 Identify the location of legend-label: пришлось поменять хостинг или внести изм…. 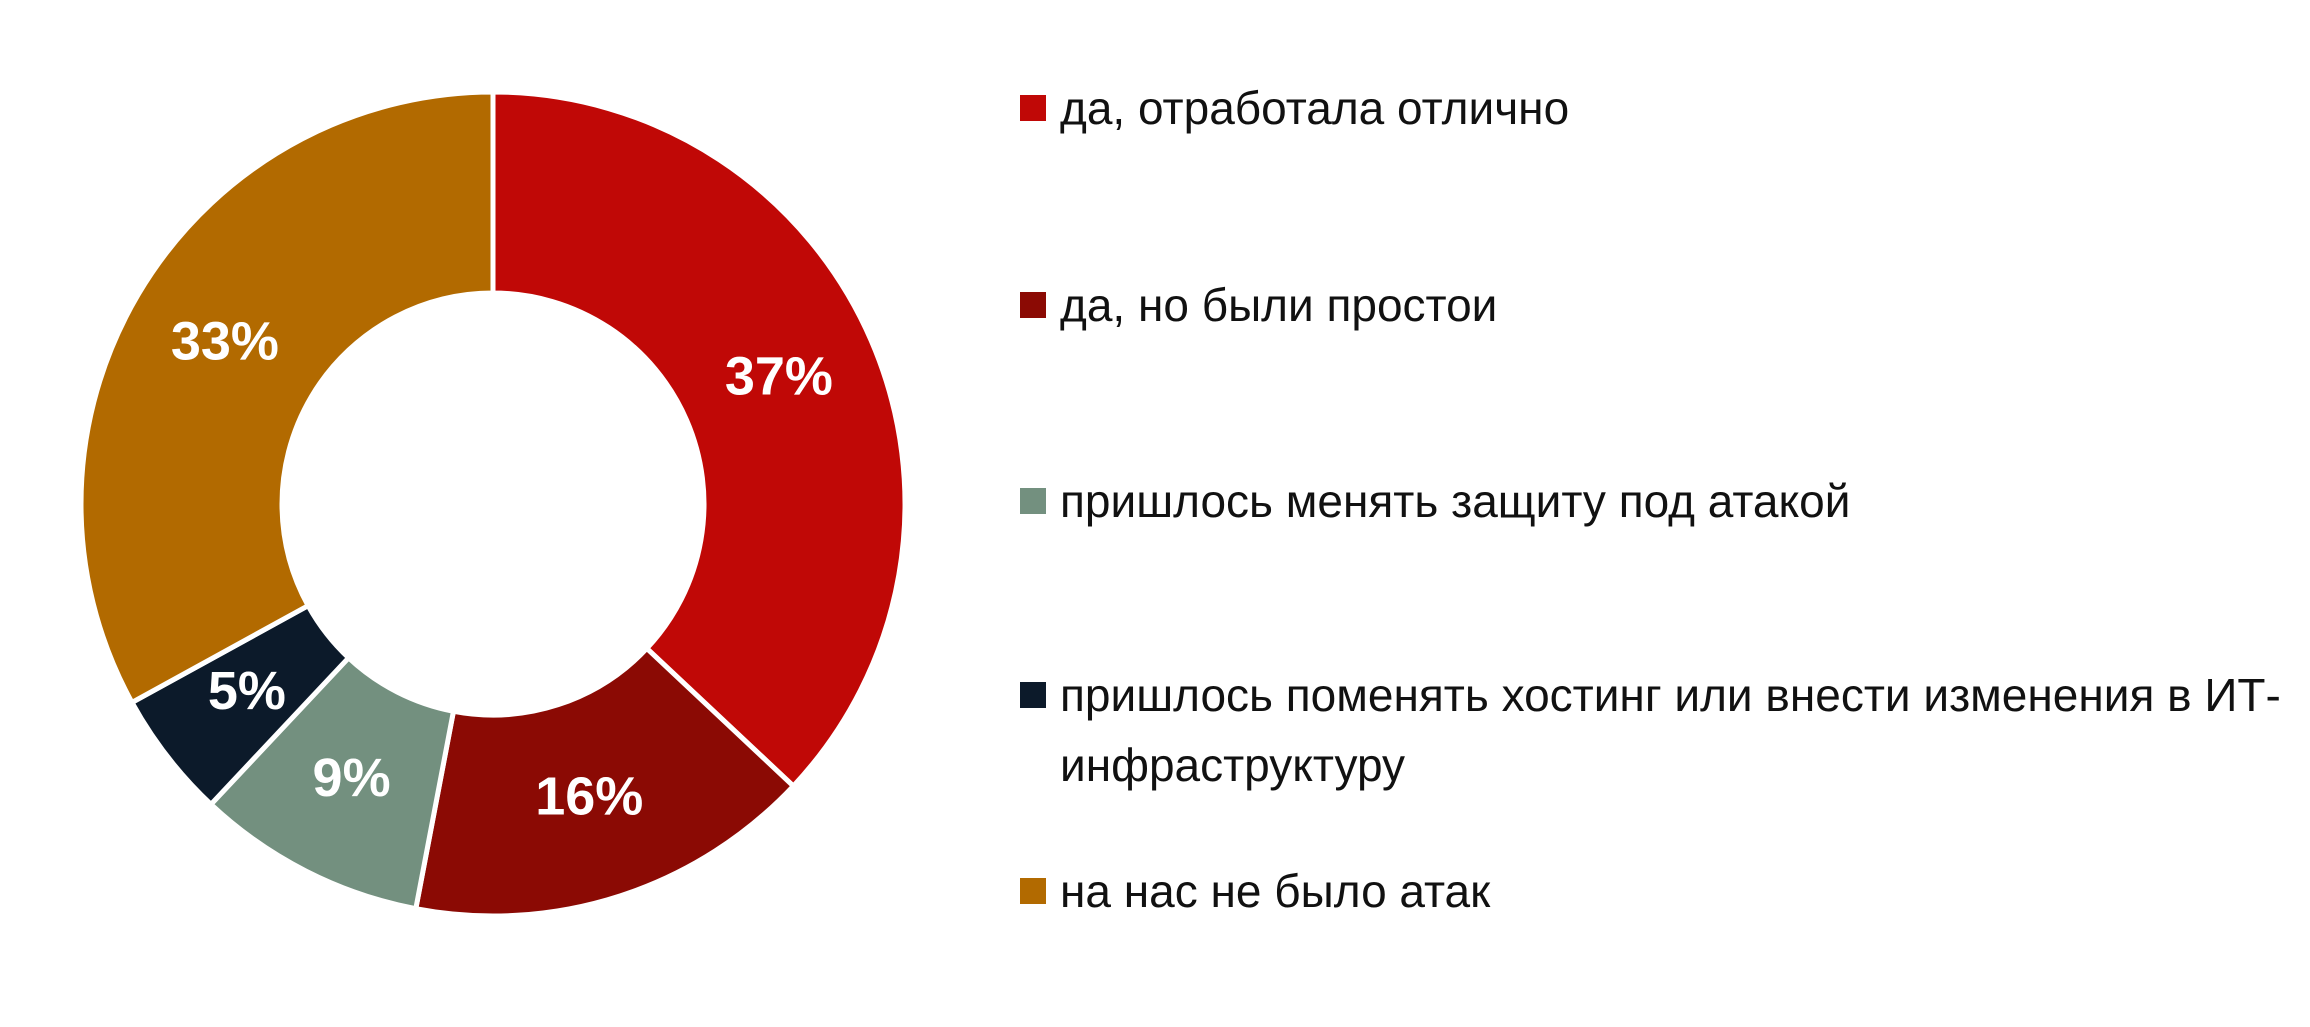
(1670, 730).